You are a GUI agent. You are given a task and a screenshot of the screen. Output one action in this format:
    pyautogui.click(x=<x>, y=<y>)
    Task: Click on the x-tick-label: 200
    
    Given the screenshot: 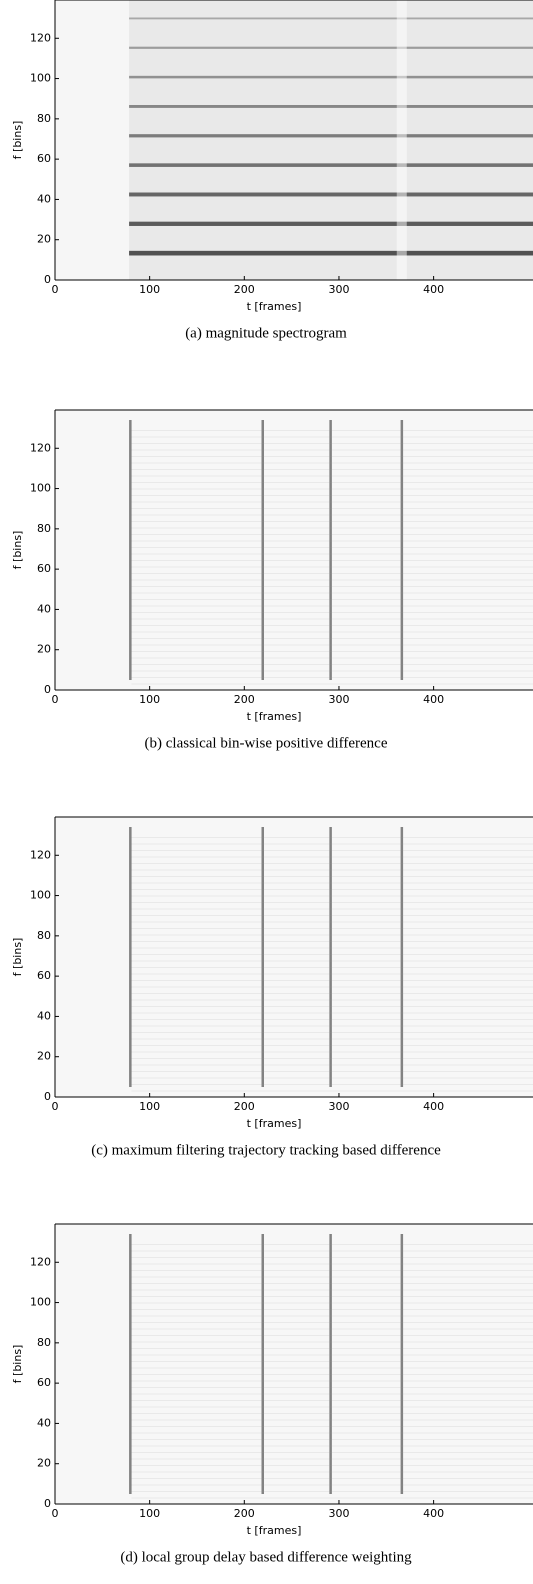 What is the action you would take?
    pyautogui.click(x=244, y=699)
    